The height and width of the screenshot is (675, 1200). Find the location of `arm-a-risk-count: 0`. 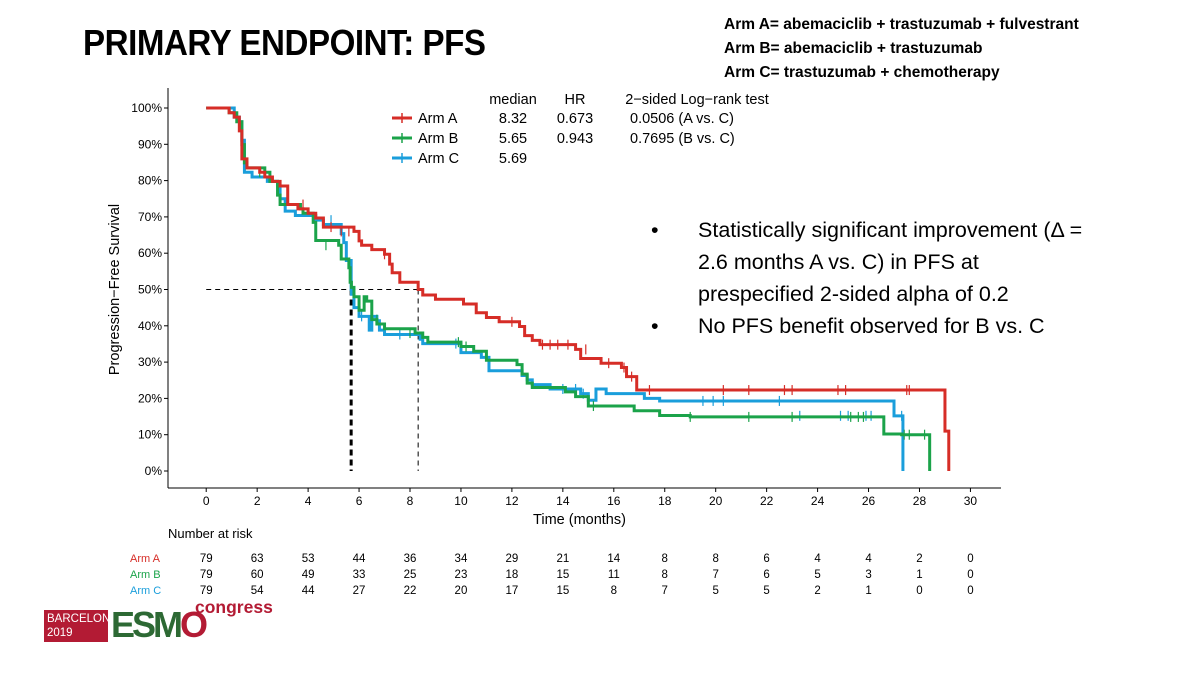

arm-a-risk-count: 0 is located at coordinates (970, 559).